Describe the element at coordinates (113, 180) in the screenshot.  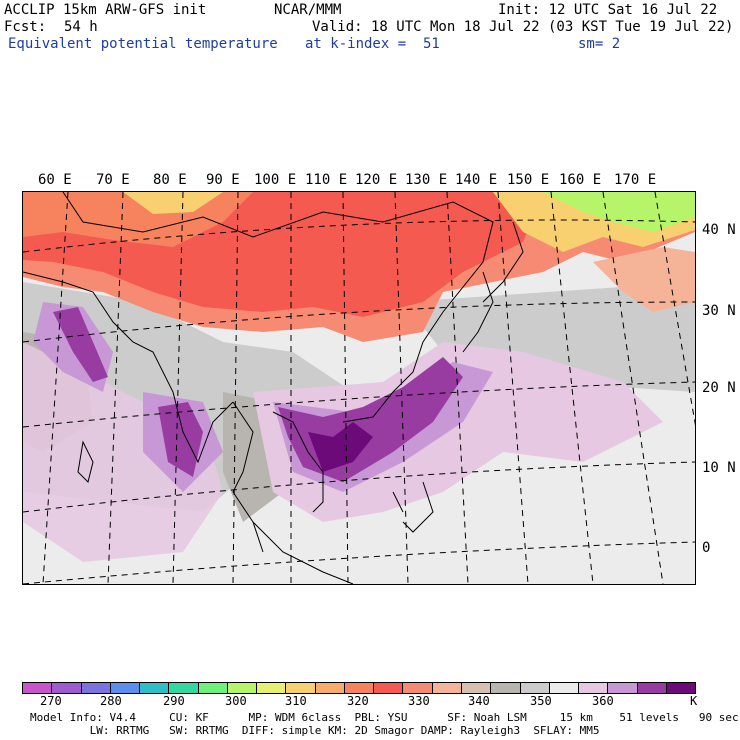
I see `lon-label: 70 E` at that location.